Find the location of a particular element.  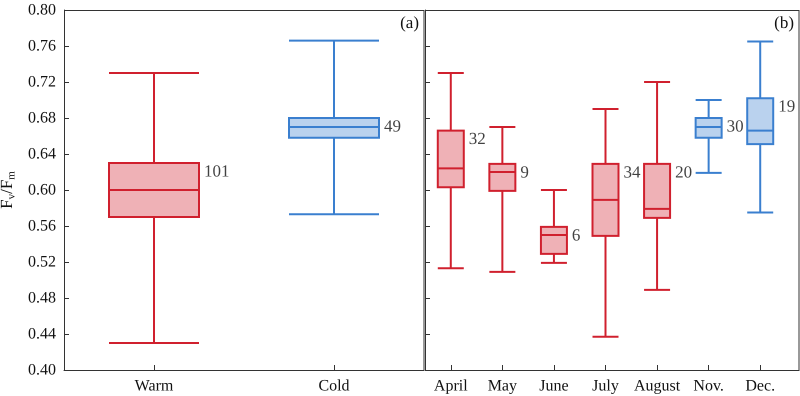

annotation: 101 is located at coordinates (217, 171).